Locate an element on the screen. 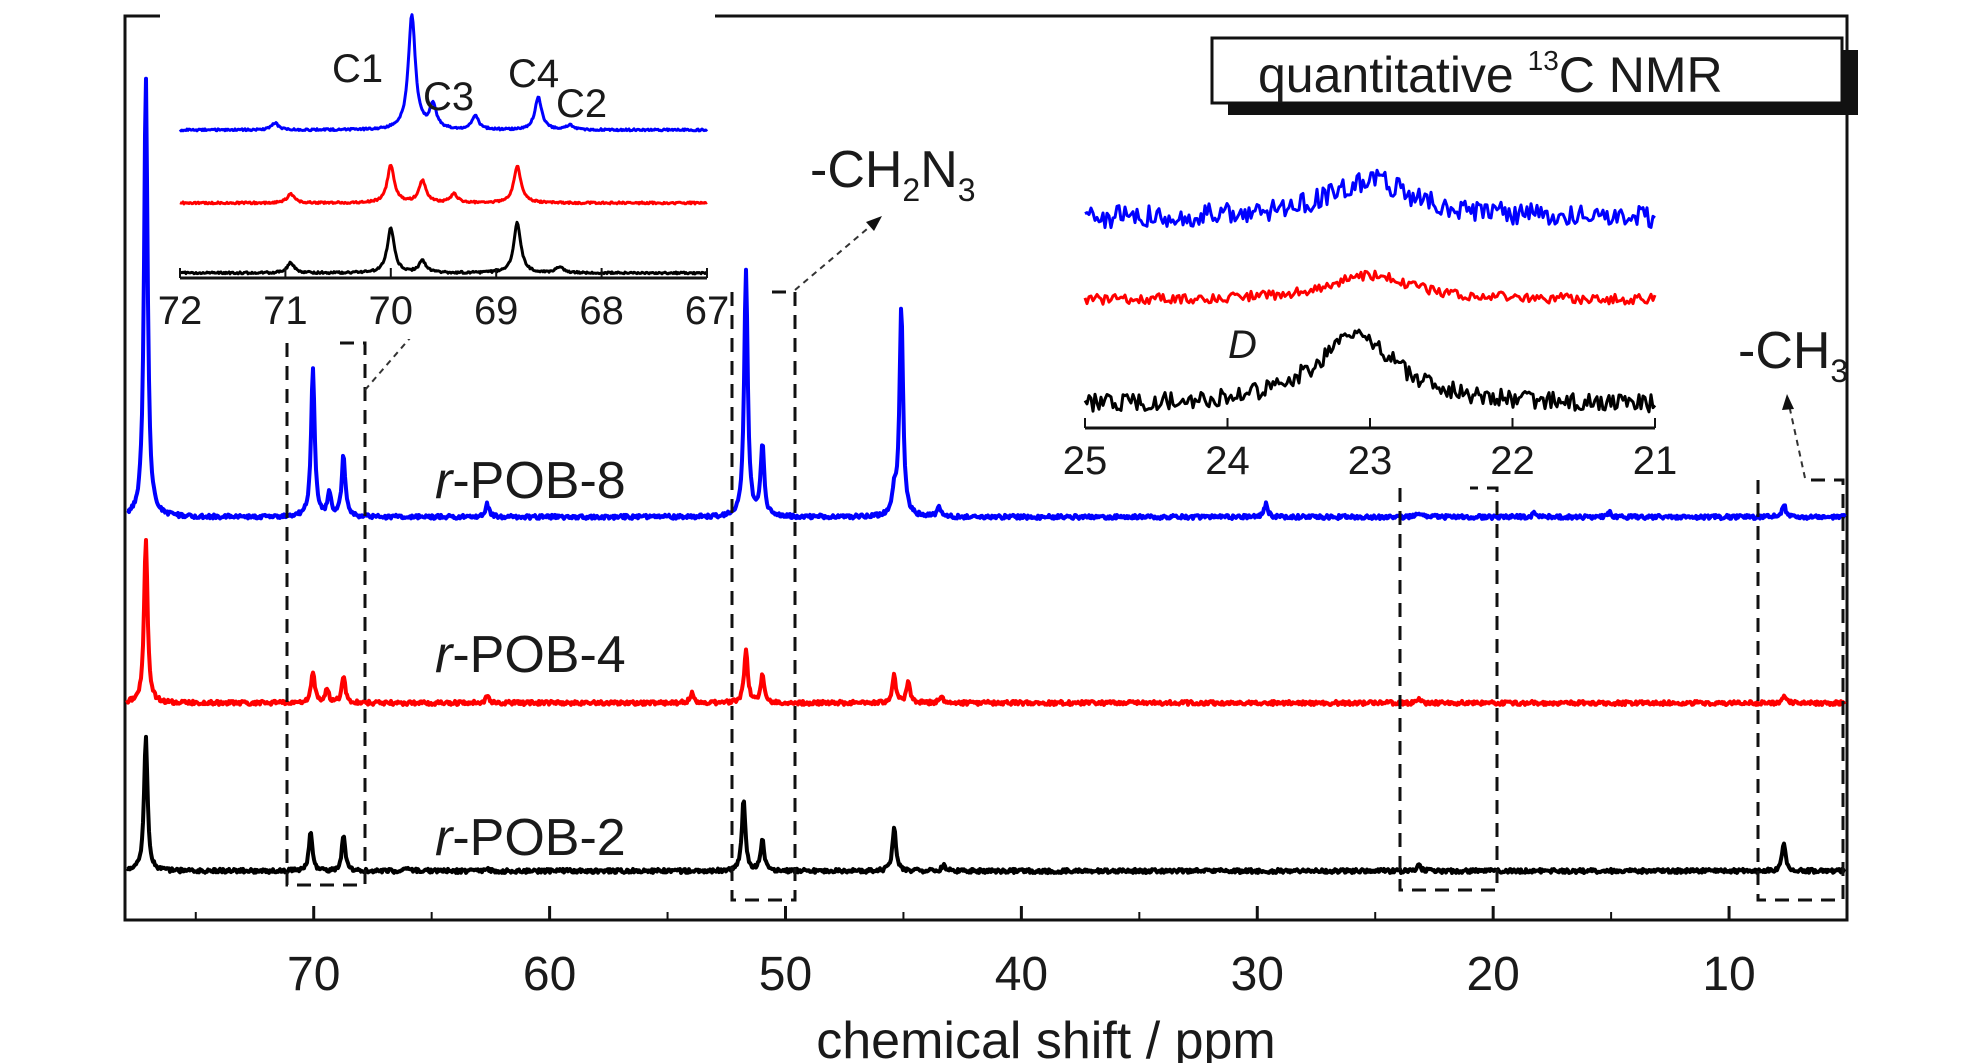 The width and height of the screenshot is (1984, 1063). inset-tick-label: 71 is located at coordinates (285, 311).